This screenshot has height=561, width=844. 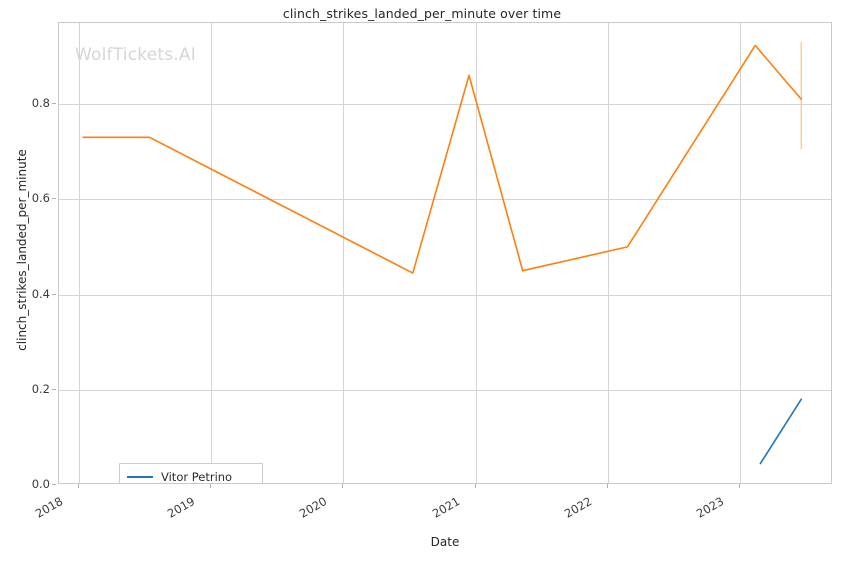 I want to click on y-tick-1: 0.2, so click(x=40, y=388).